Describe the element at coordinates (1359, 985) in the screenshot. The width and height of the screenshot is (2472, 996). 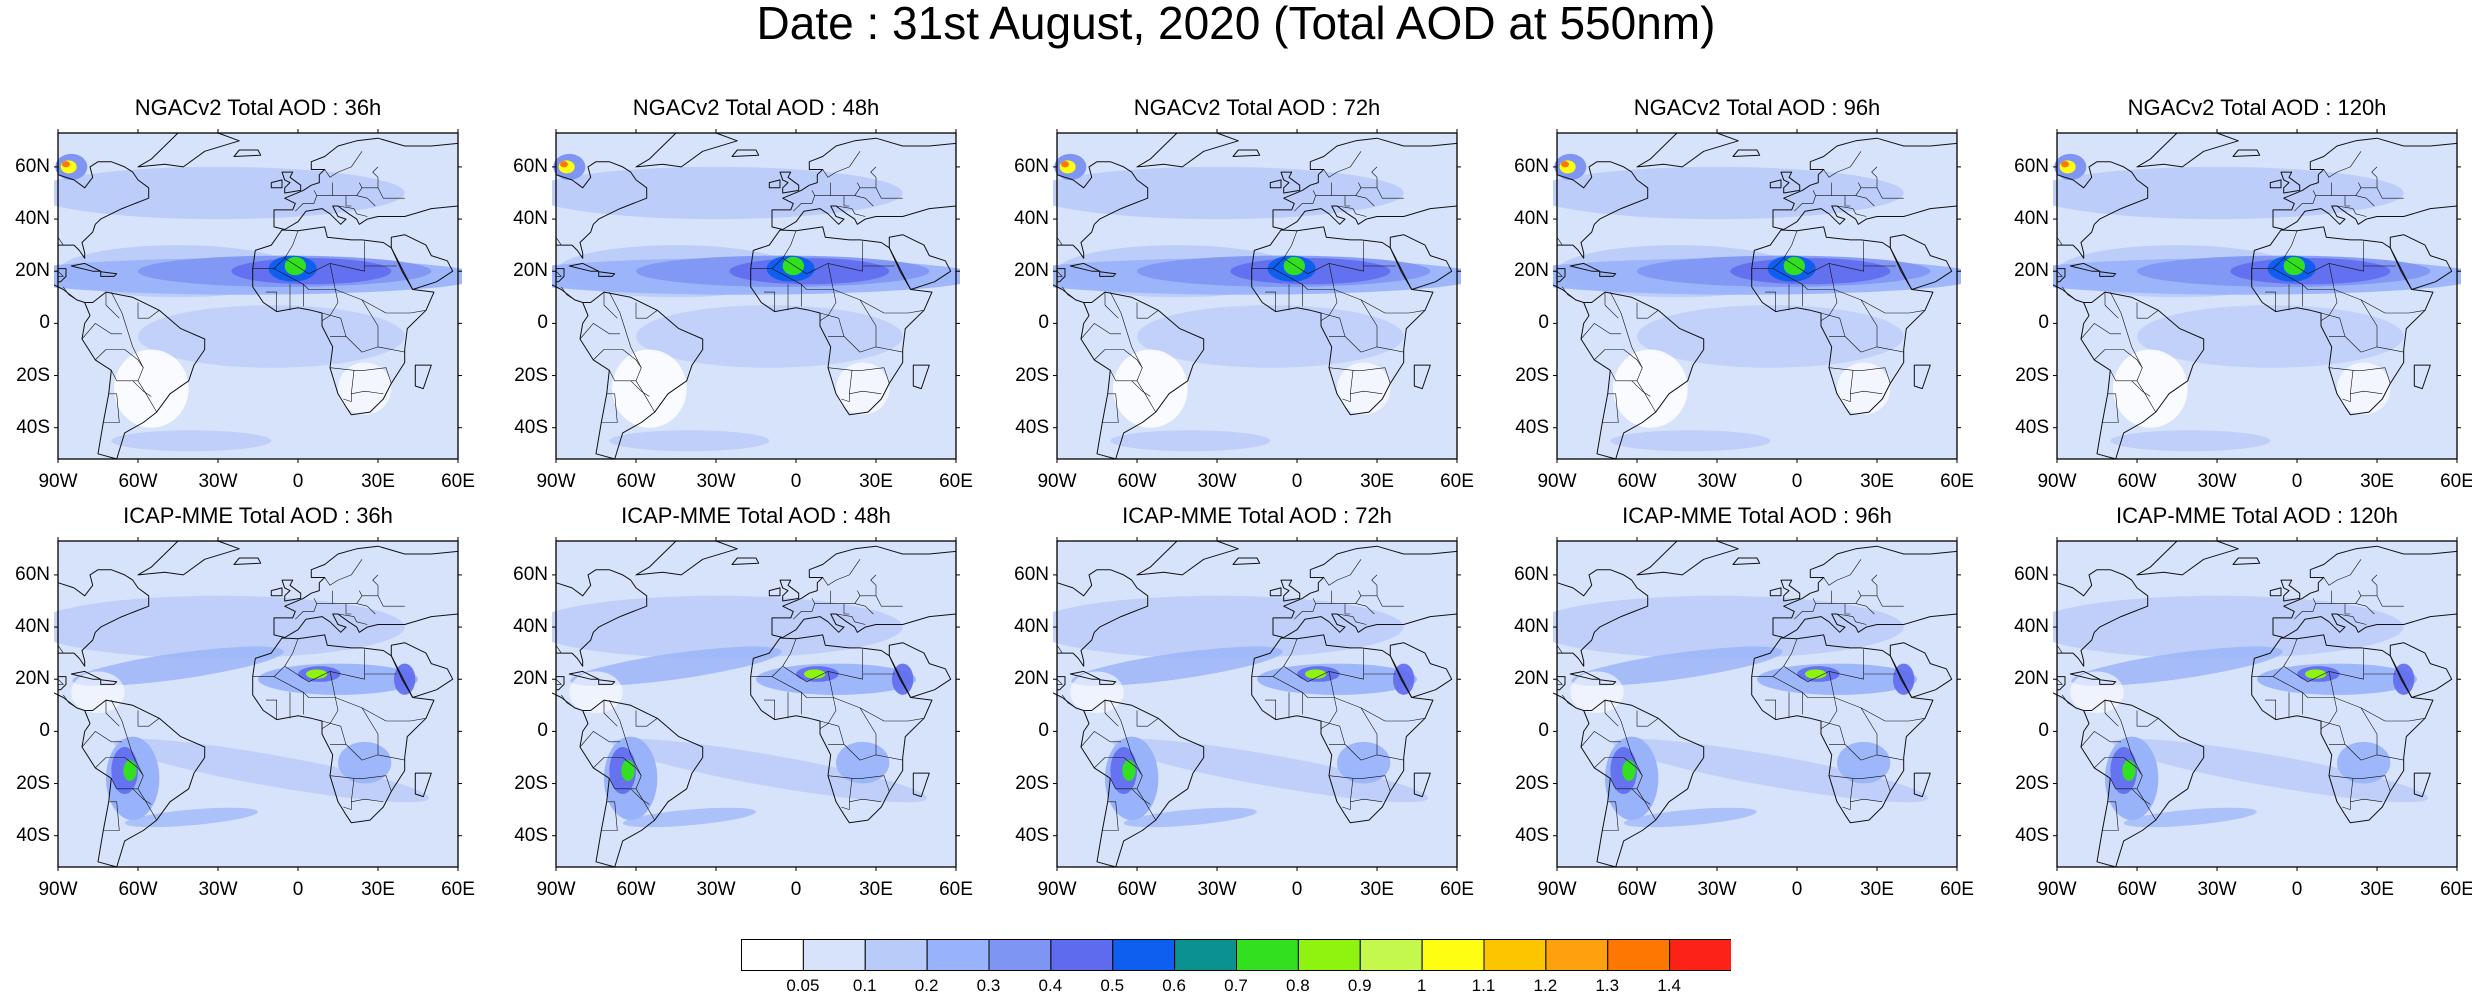
I see `colorbar-label: 0.9` at that location.